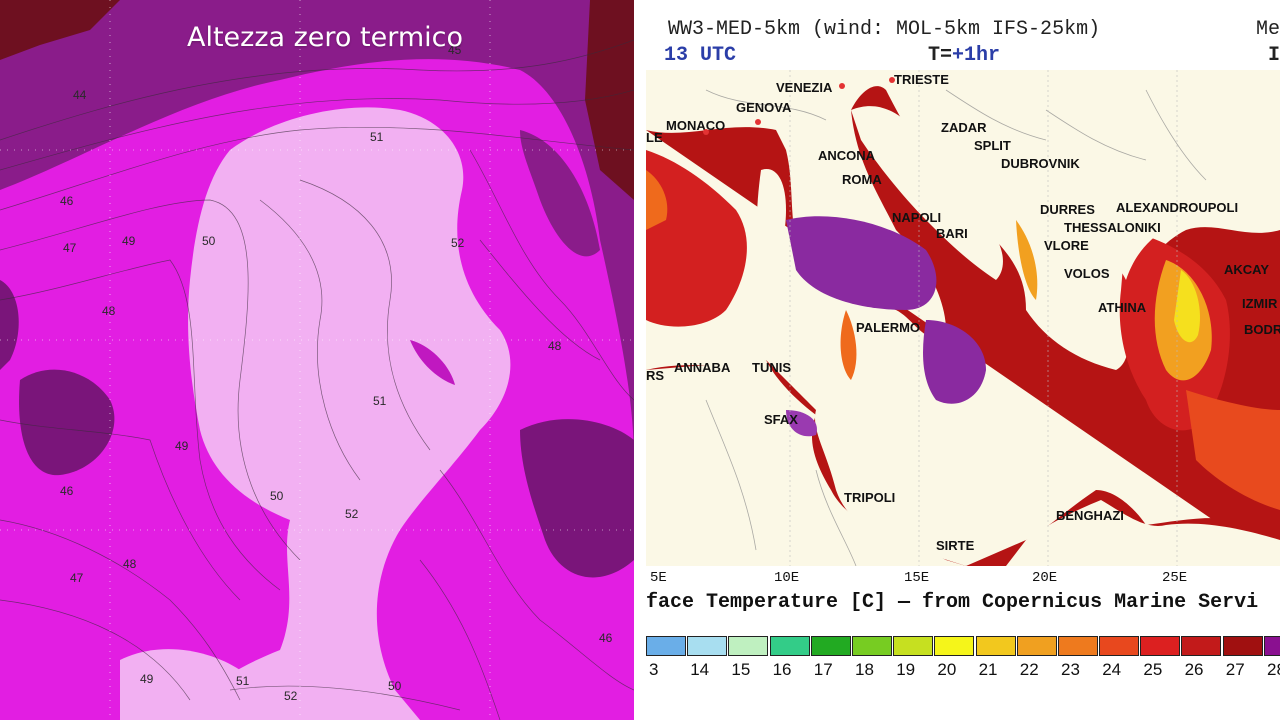  I want to click on city-label: GENOVA, so click(764, 107).